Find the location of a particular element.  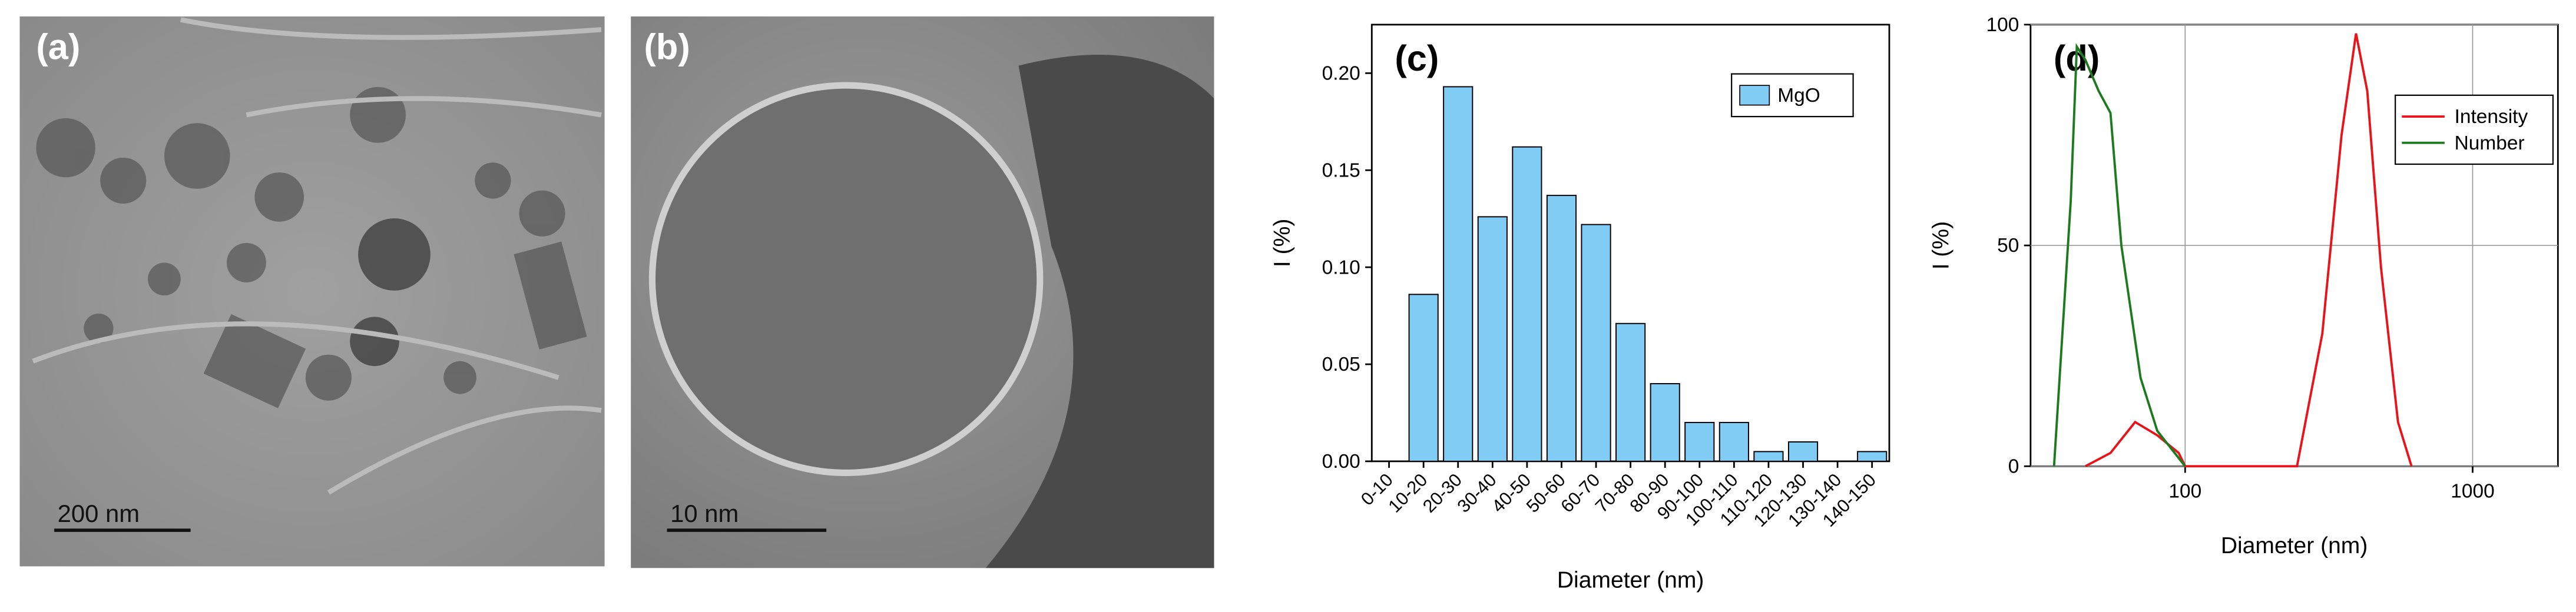

panel-label: (b) is located at coordinates (667, 46).